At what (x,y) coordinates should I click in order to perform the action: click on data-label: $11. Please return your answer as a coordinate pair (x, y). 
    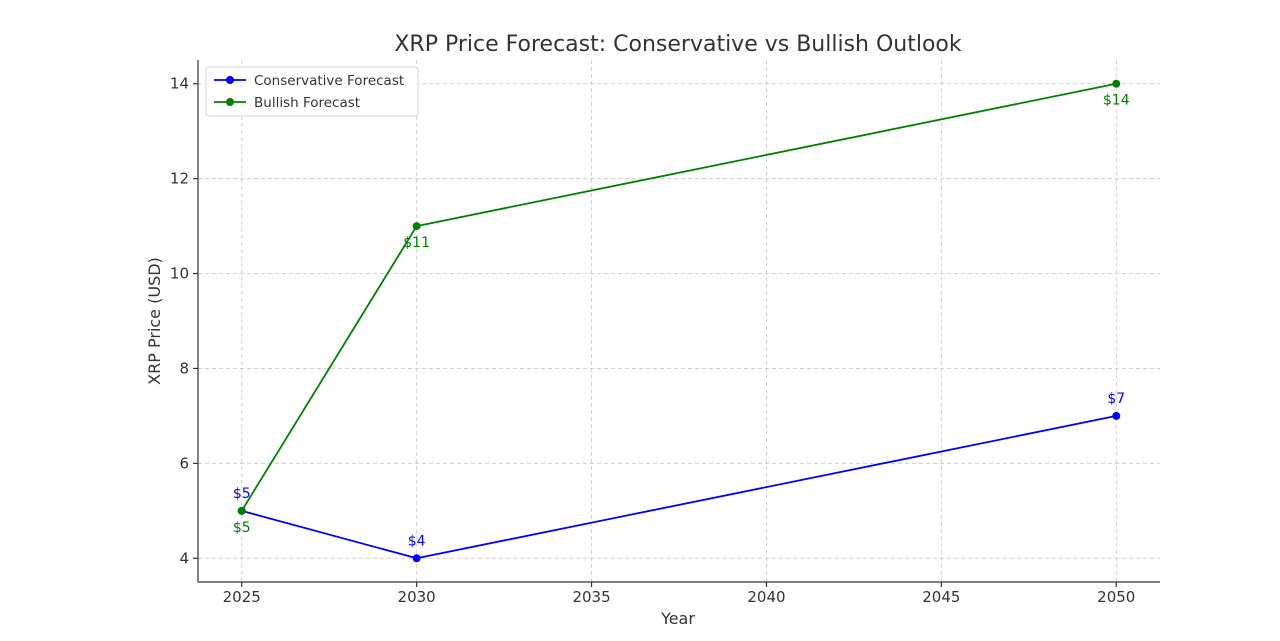
    Looking at the image, I should click on (416, 243).